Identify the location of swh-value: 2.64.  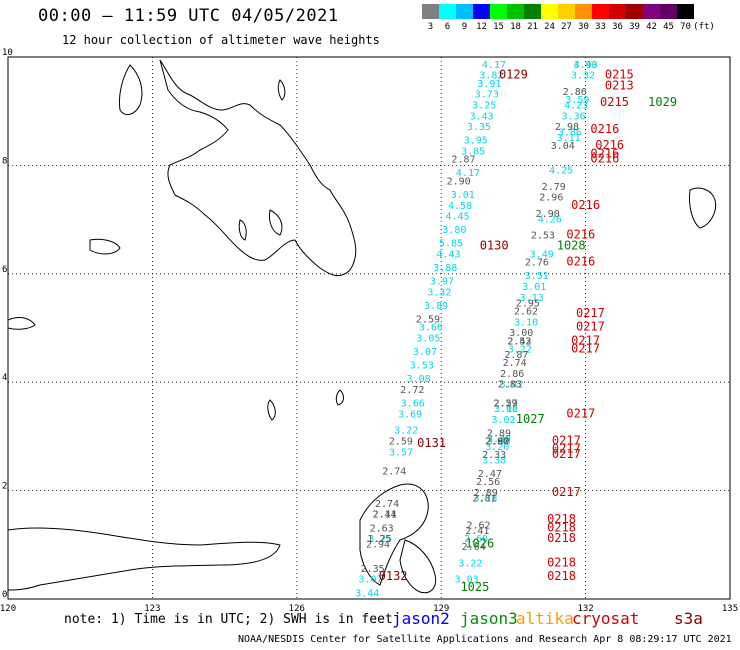
(474, 547).